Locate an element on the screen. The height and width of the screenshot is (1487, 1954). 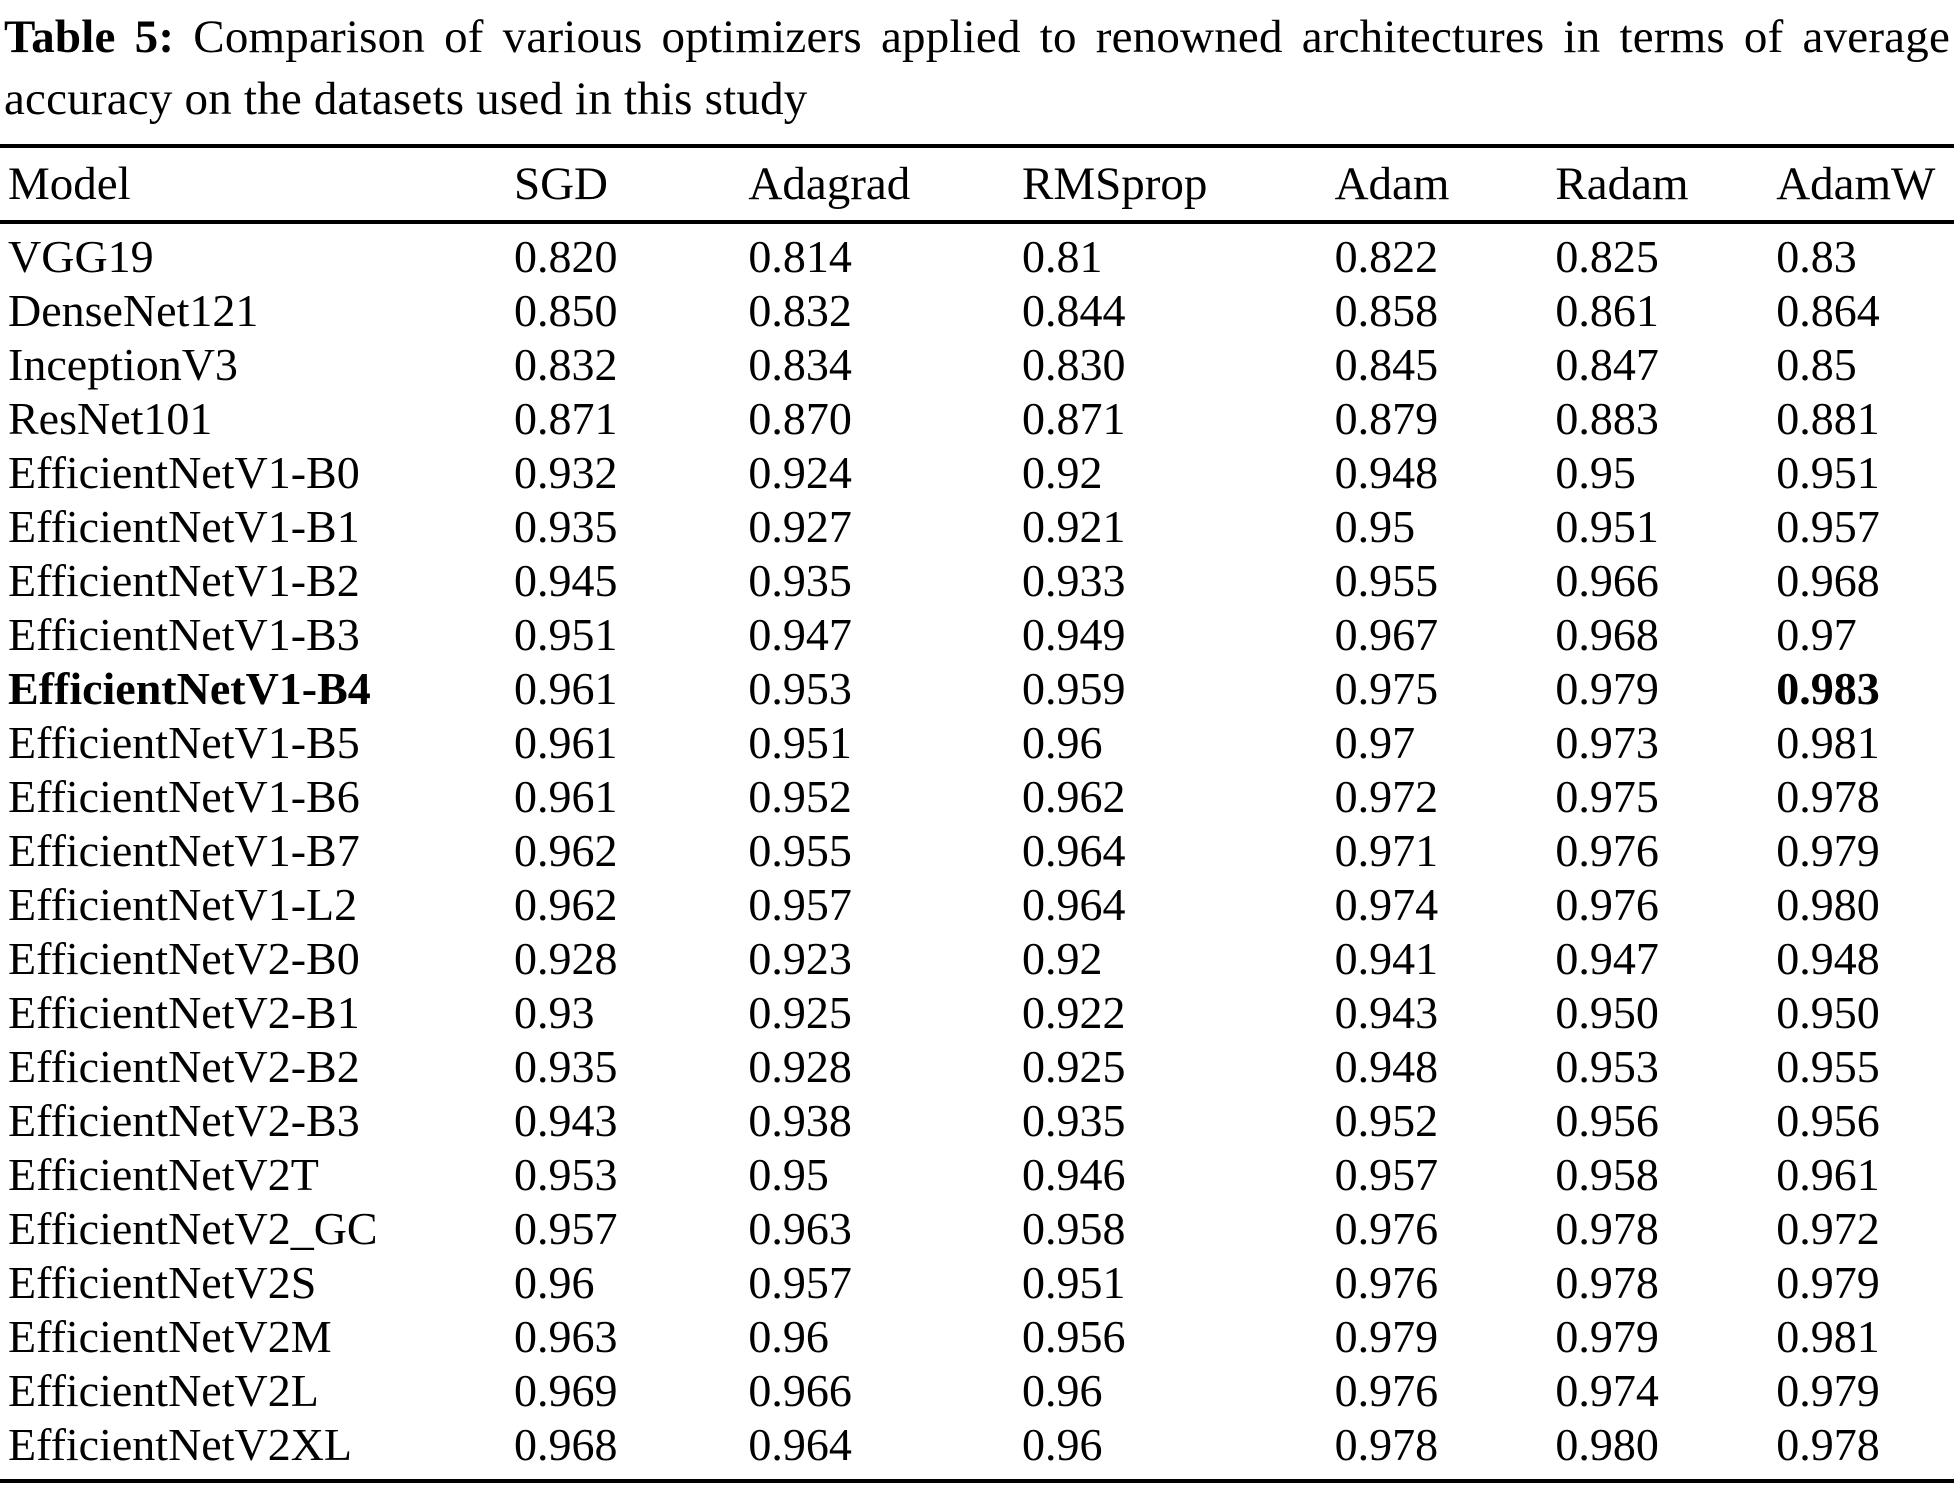
value-cell: 0.963 is located at coordinates (800, 1228).